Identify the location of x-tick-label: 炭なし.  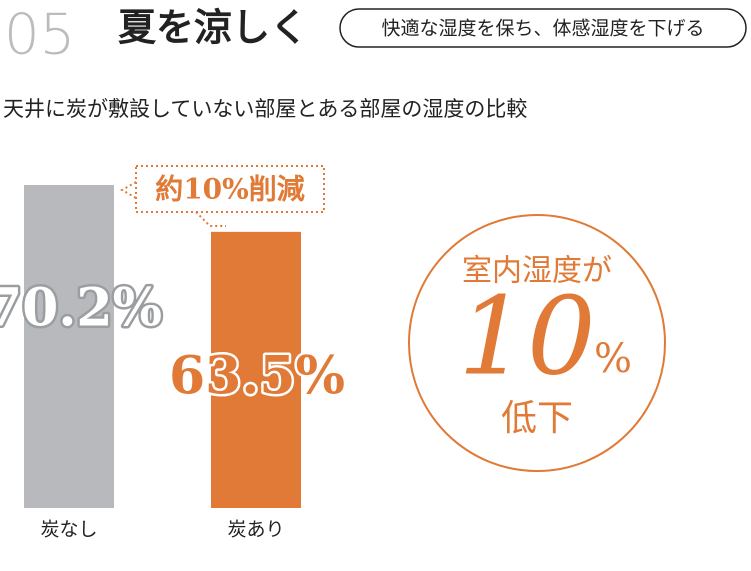
(68, 530).